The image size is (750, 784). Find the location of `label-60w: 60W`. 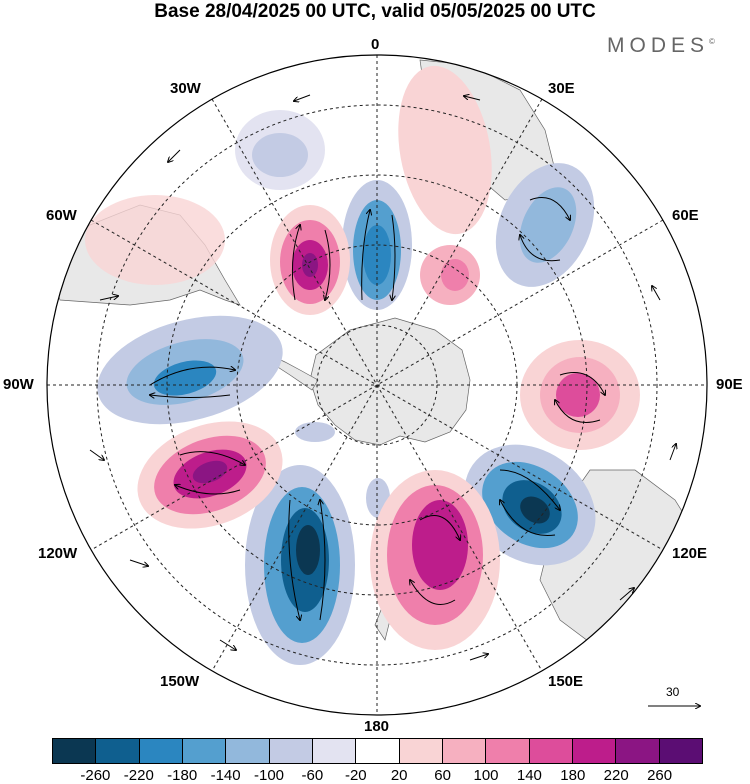

label-60w: 60W is located at coordinates (61, 215).